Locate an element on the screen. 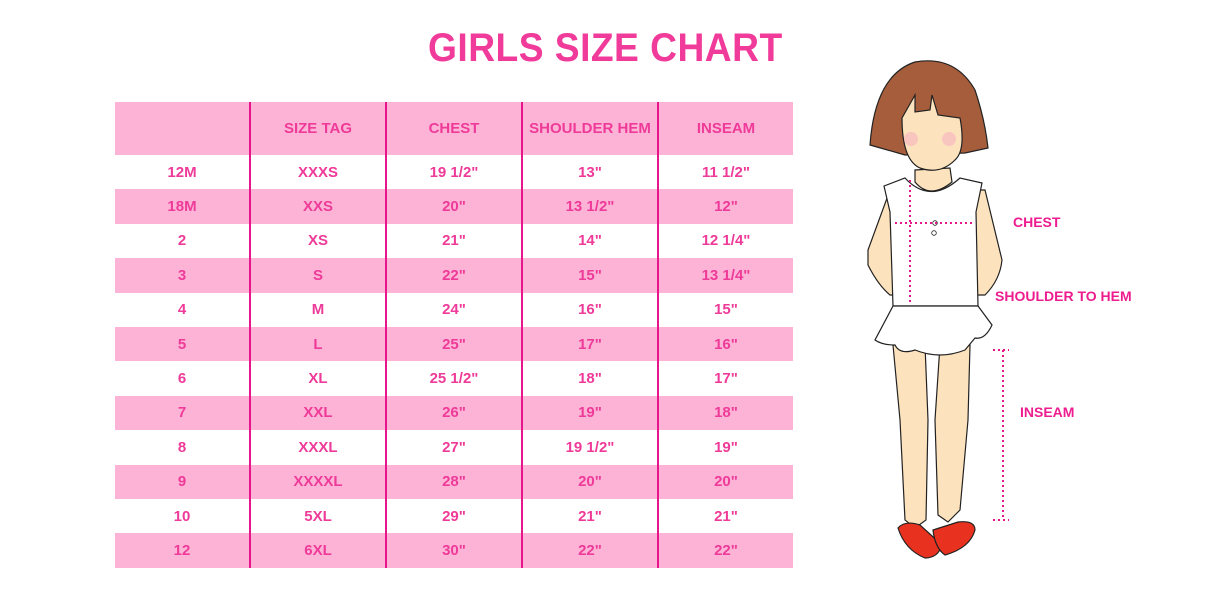 The image size is (1214, 607). table-cell: XXS is located at coordinates (317, 206).